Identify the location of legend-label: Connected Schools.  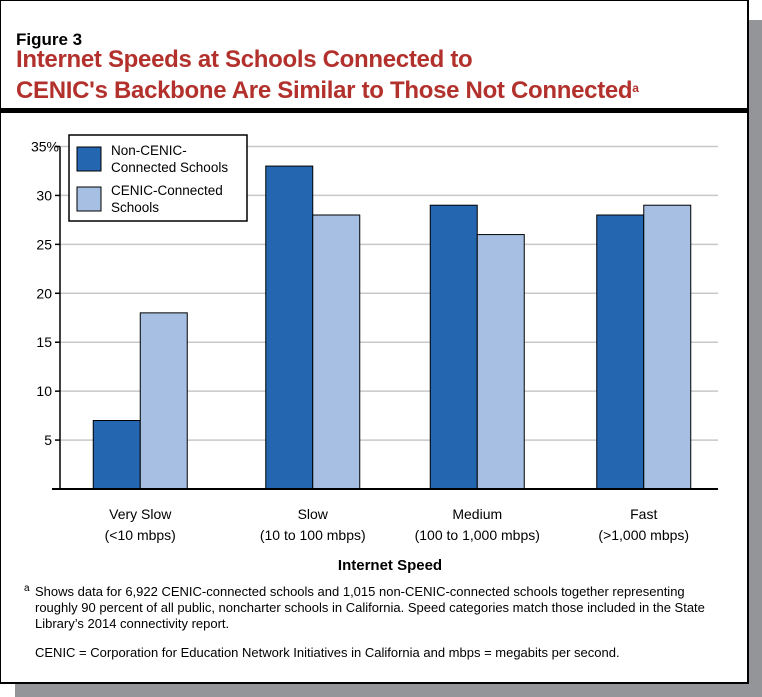
(169, 167).